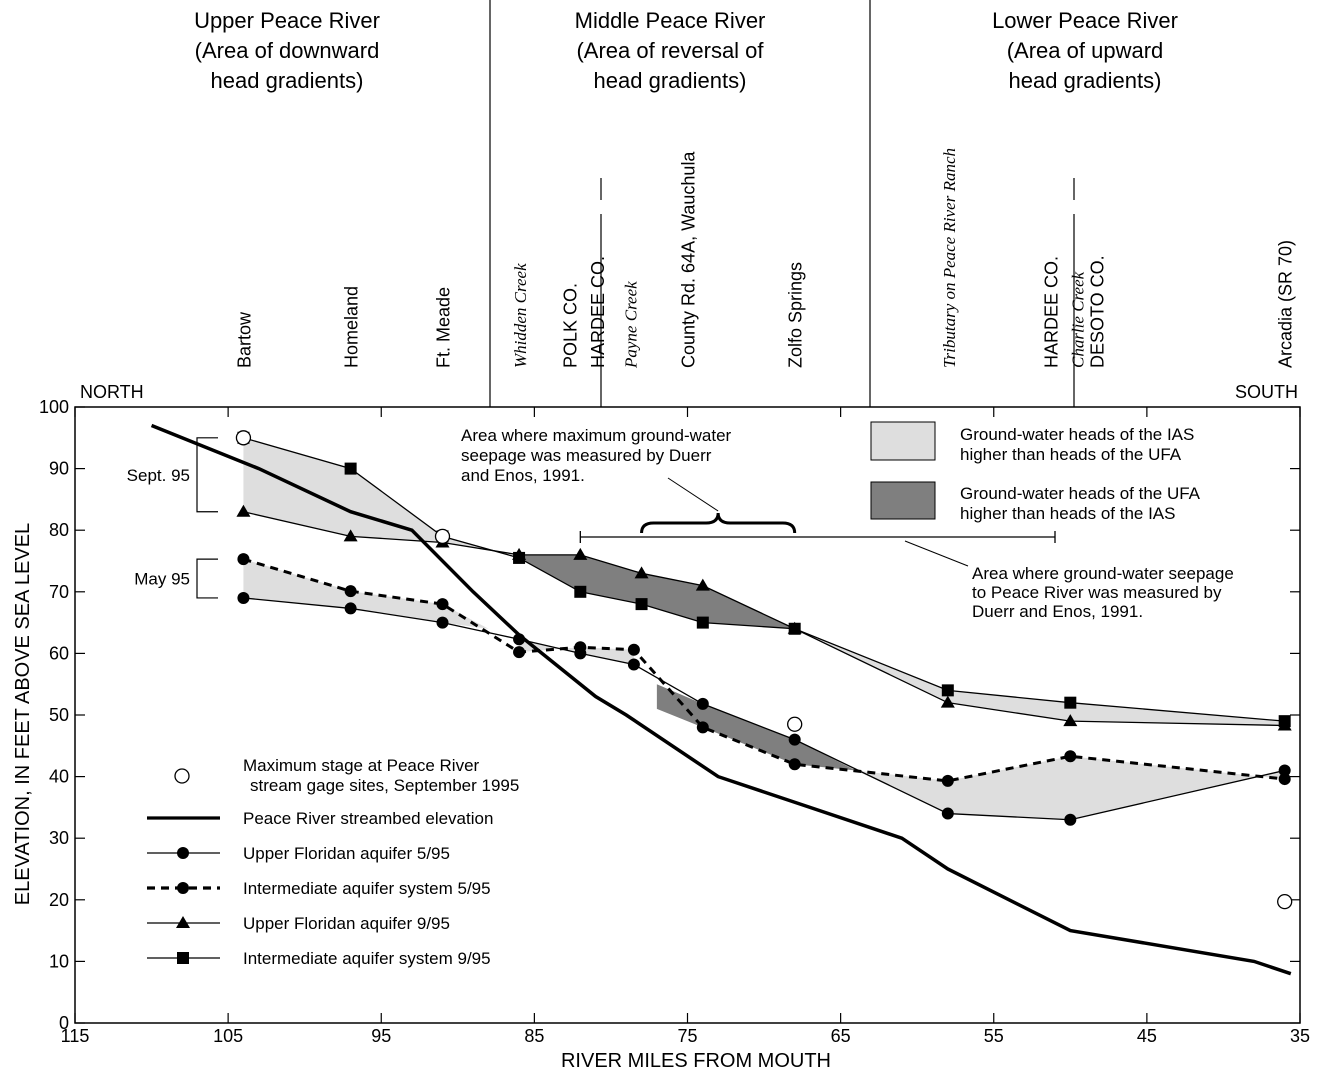 This screenshot has height=1074, width=1323. What do you see at coordinates (696, 1061) in the screenshot?
I see `x-axis-title: RIVER MILES FROM MOUTH` at bounding box center [696, 1061].